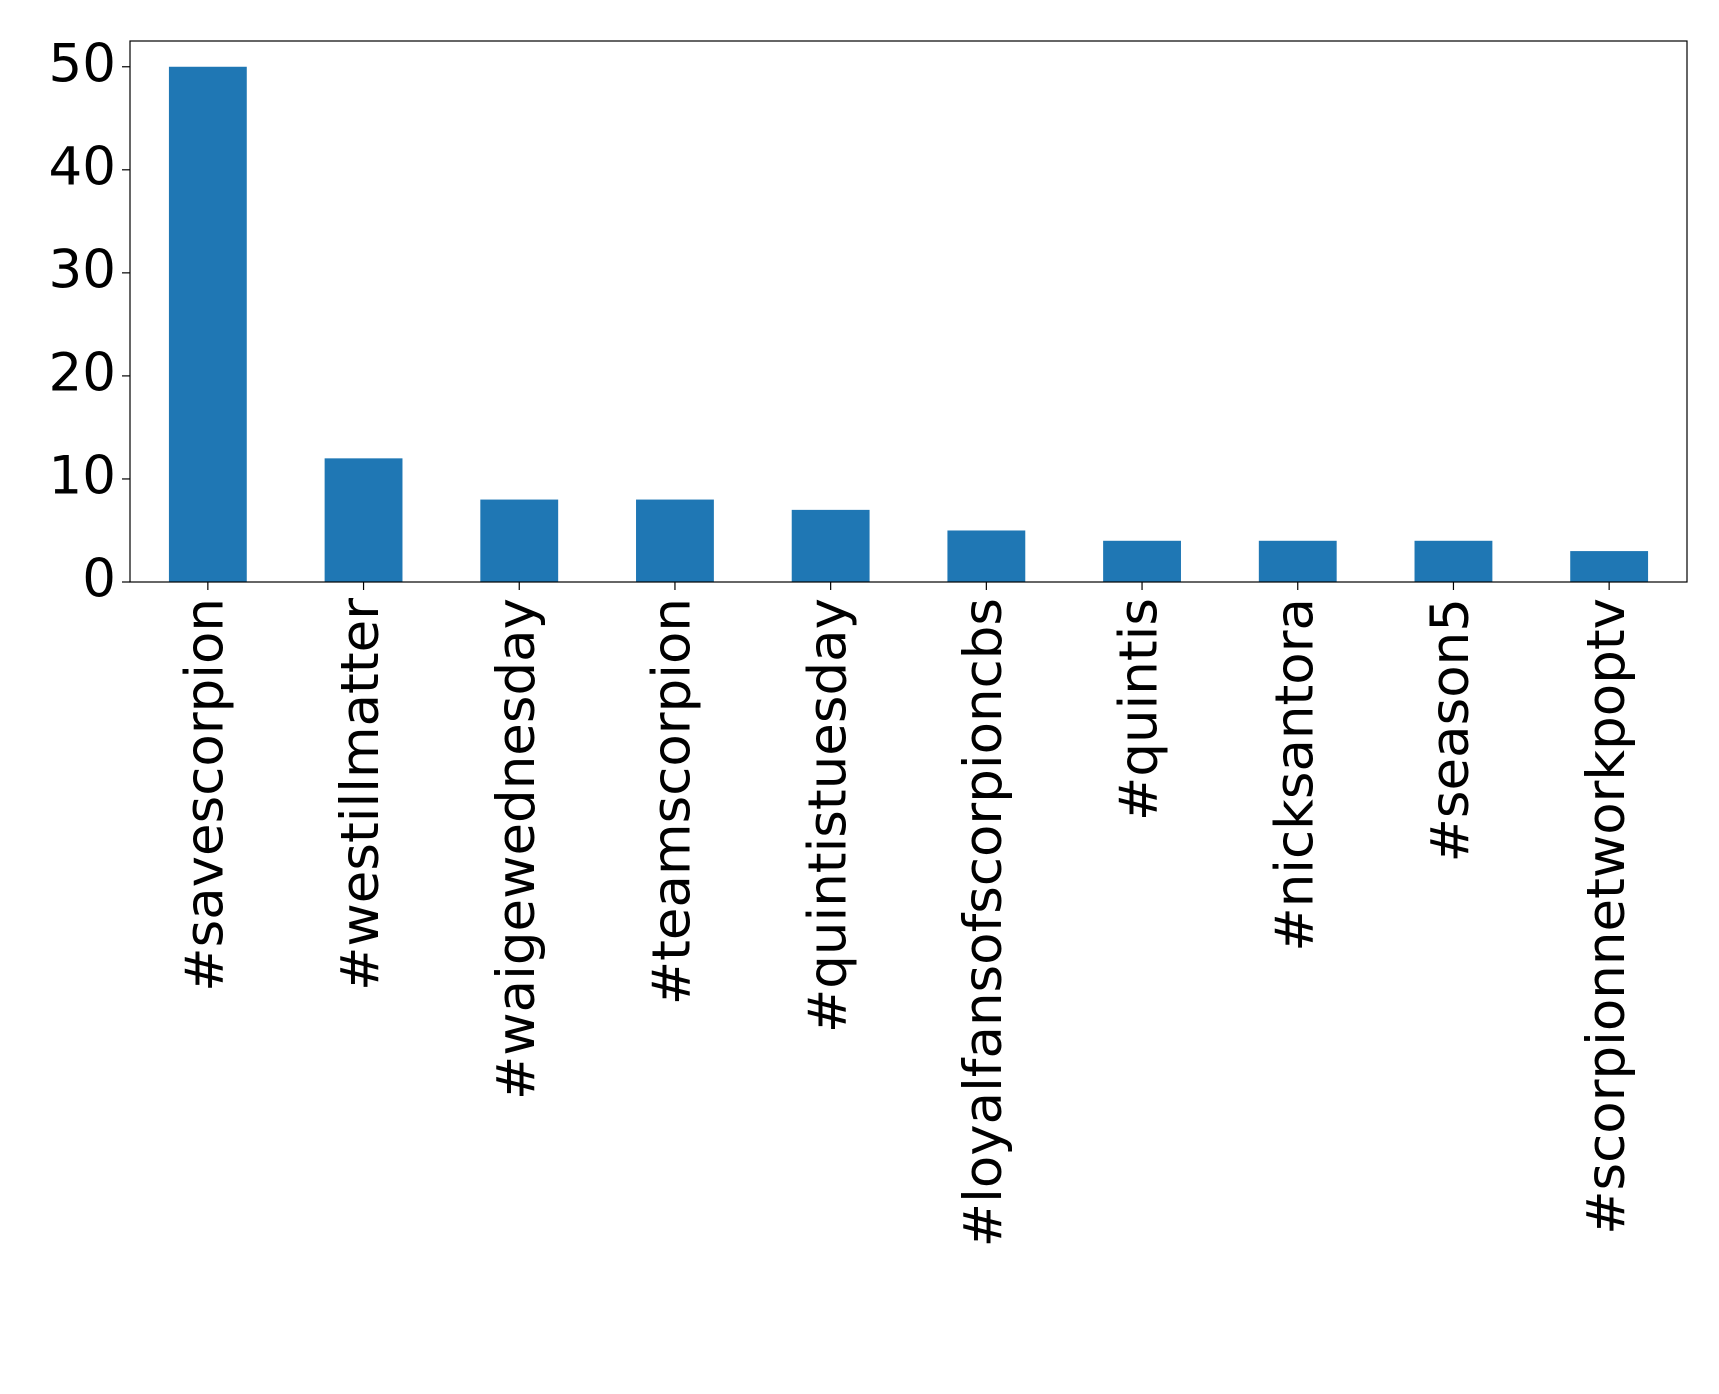 This screenshot has height=1394, width=1719. What do you see at coordinates (82, 166) in the screenshot?
I see `y-tick-label: 40` at bounding box center [82, 166].